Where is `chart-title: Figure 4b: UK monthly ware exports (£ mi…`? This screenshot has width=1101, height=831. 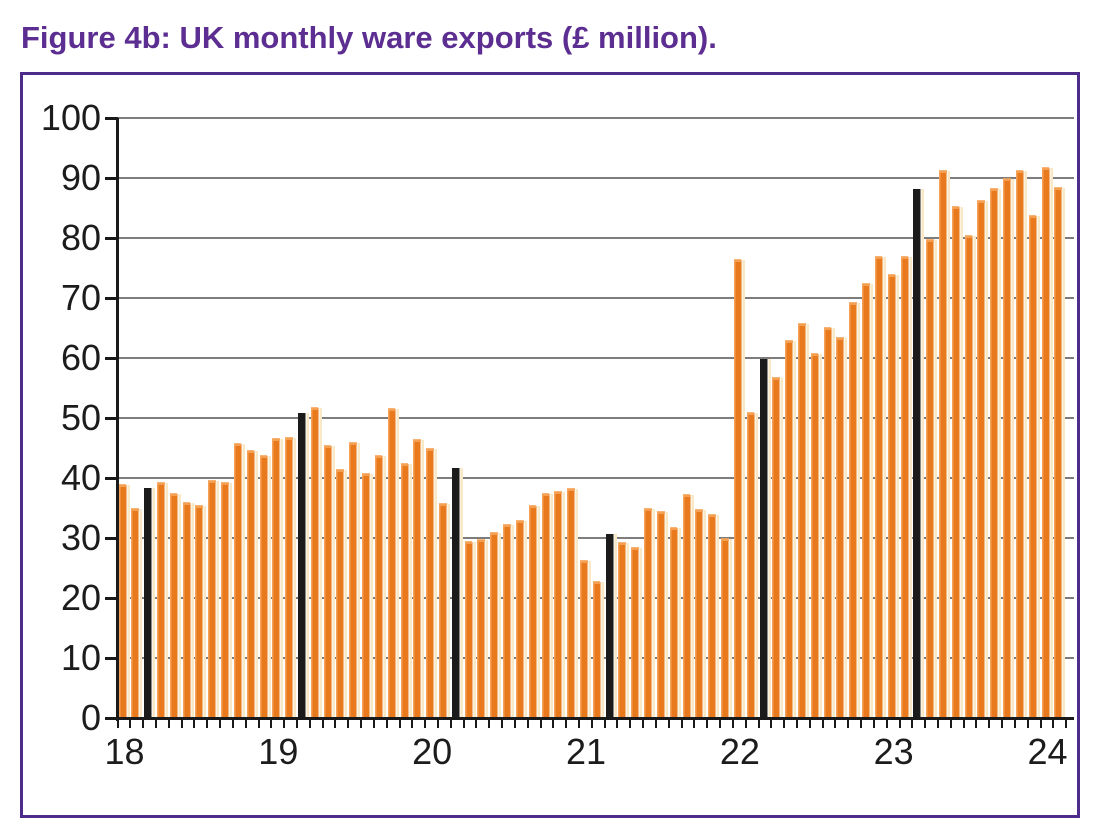 chart-title: Figure 4b: UK monthly ware exports (£ mi… is located at coordinates (369, 37).